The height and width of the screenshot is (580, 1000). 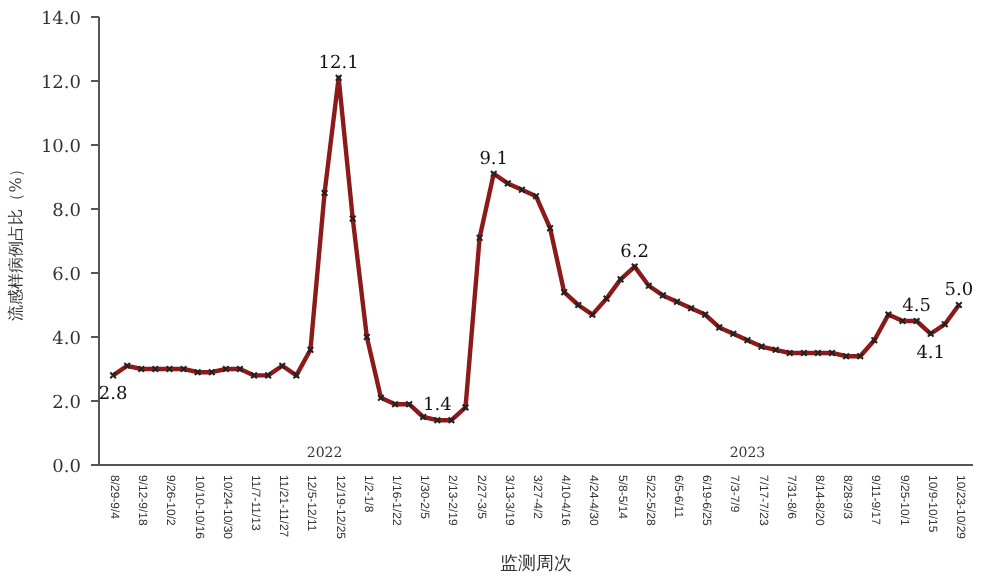 What do you see at coordinates (67, 340) in the screenshot?
I see `y-tick-label: 4.0` at bounding box center [67, 340].